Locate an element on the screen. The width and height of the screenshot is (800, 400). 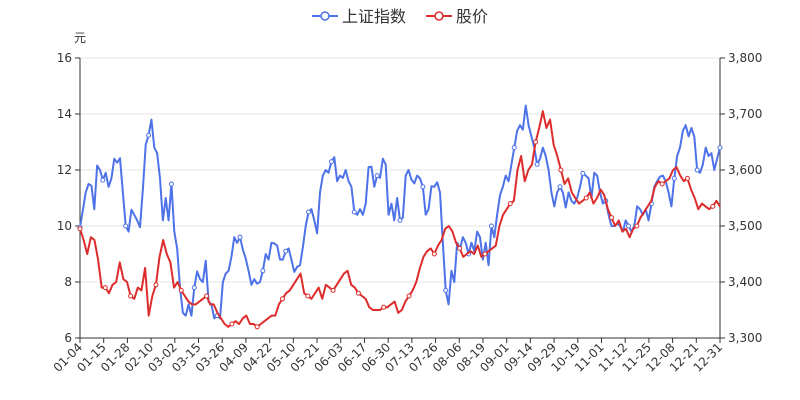
left-axis-unit: 元 is located at coordinates (80, 38).